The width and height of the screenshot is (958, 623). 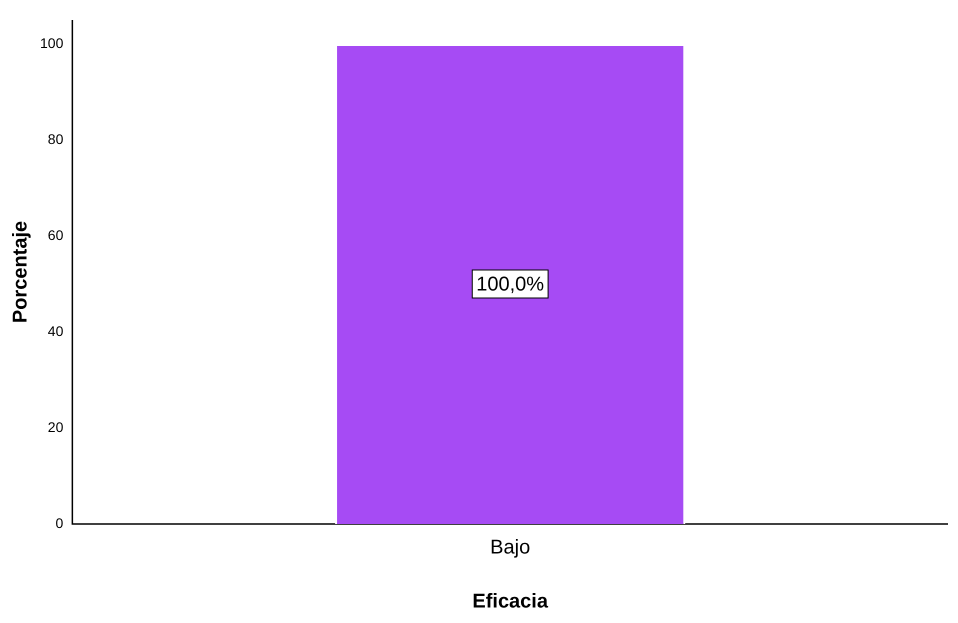 I want to click on y-tick-label: 0, so click(x=60, y=522).